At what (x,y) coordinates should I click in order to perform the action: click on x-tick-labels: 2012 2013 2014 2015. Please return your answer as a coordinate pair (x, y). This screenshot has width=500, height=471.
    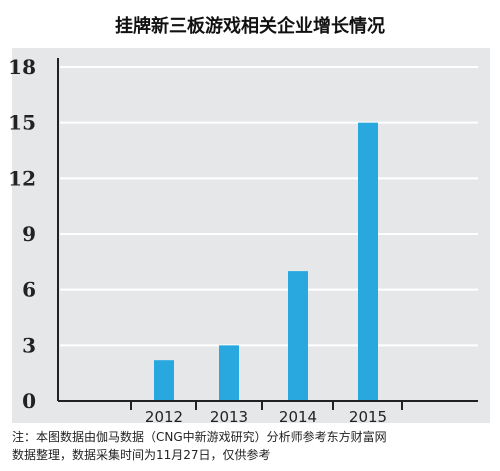
    Looking at the image, I should click on (266, 417).